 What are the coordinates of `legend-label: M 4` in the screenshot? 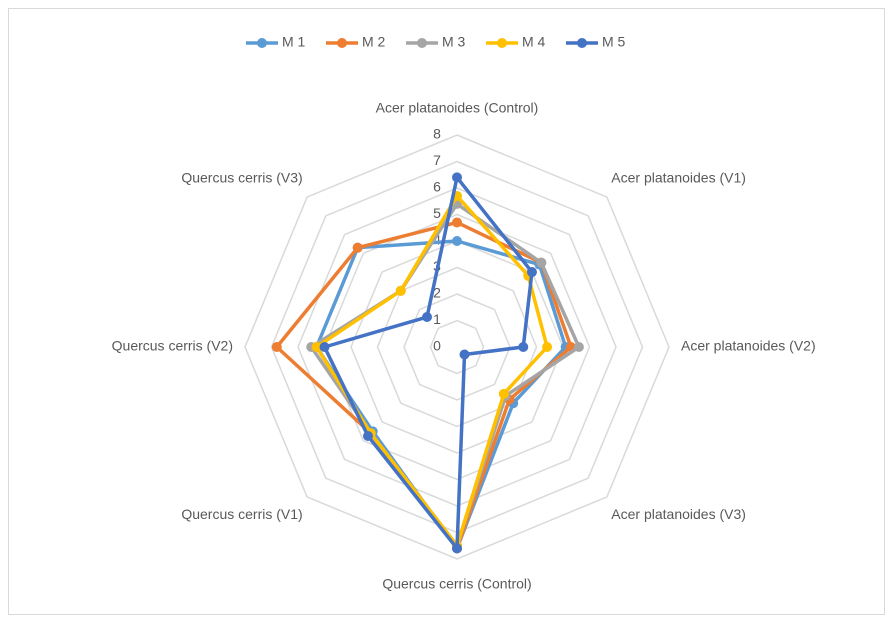 It's located at (534, 42).